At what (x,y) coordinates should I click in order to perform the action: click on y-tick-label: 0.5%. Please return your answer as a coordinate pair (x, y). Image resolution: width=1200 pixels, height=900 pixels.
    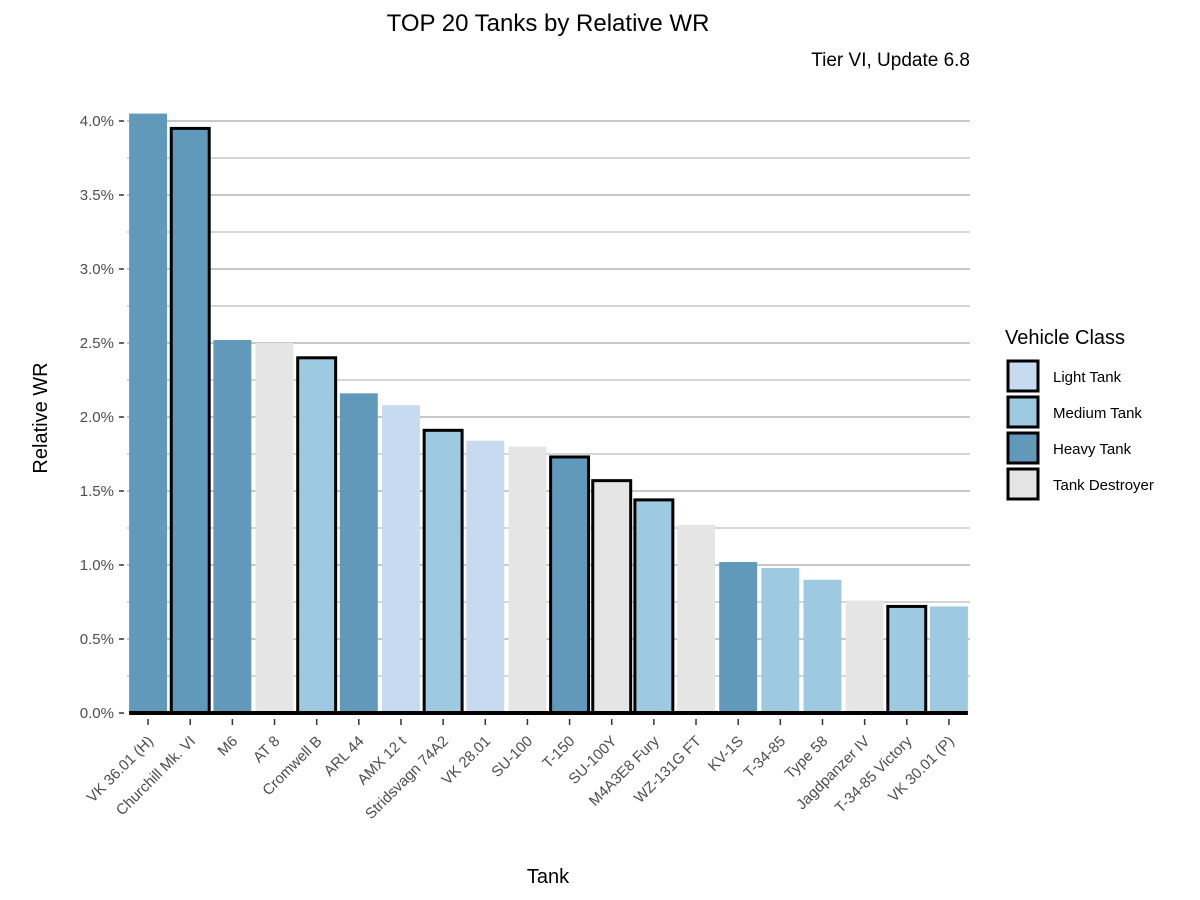
    Looking at the image, I should click on (97, 639).